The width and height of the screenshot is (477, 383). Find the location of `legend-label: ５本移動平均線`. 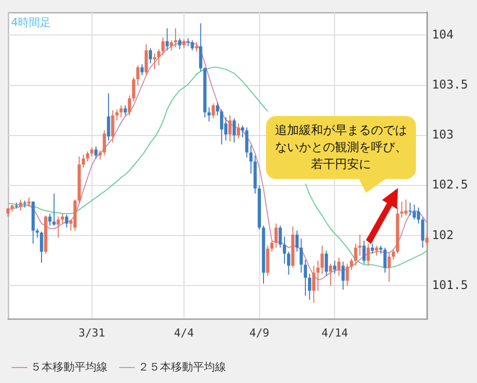

legend-label: ５本移動平均線 is located at coordinates (69, 367).